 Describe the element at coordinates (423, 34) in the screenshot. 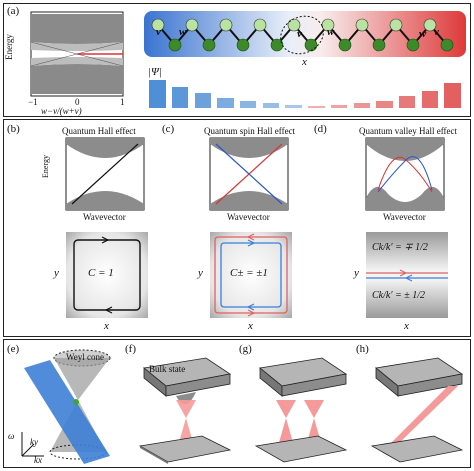

I see `chain-w-right: w` at that location.